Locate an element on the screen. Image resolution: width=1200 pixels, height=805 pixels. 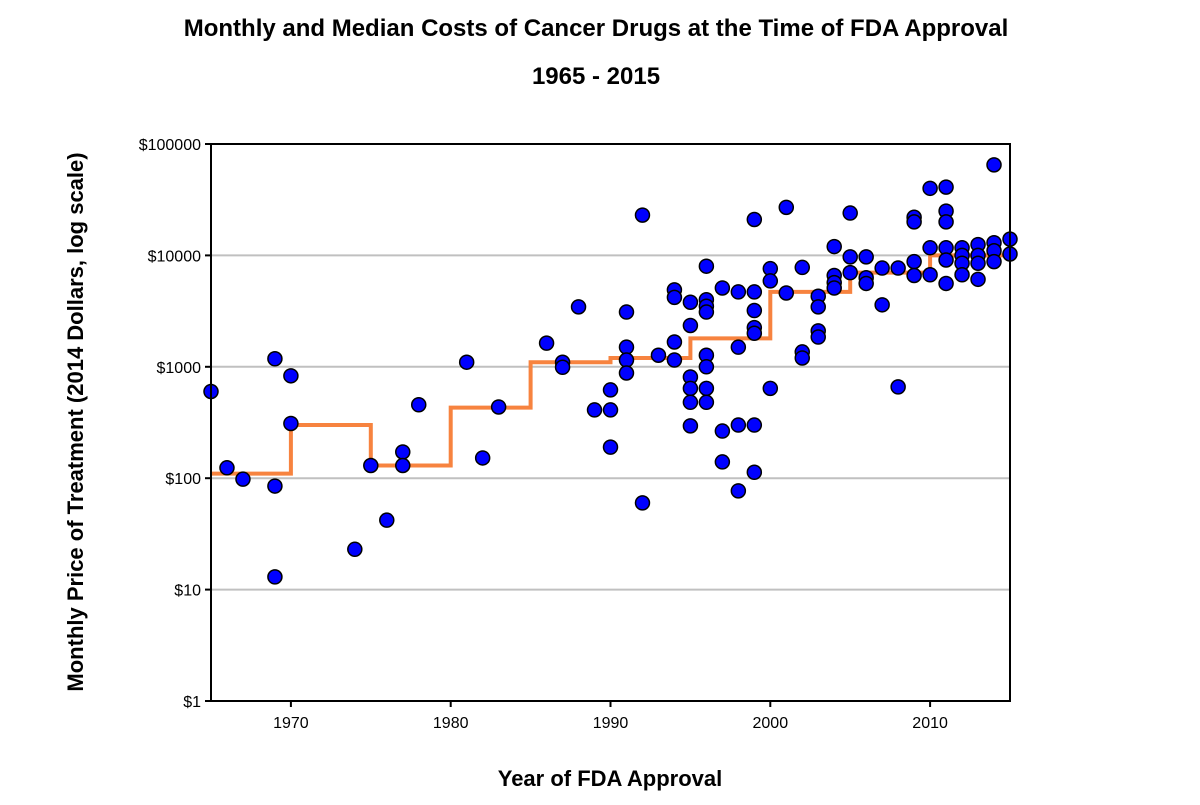
y-tick-label: $1 is located at coordinates (192, 702).